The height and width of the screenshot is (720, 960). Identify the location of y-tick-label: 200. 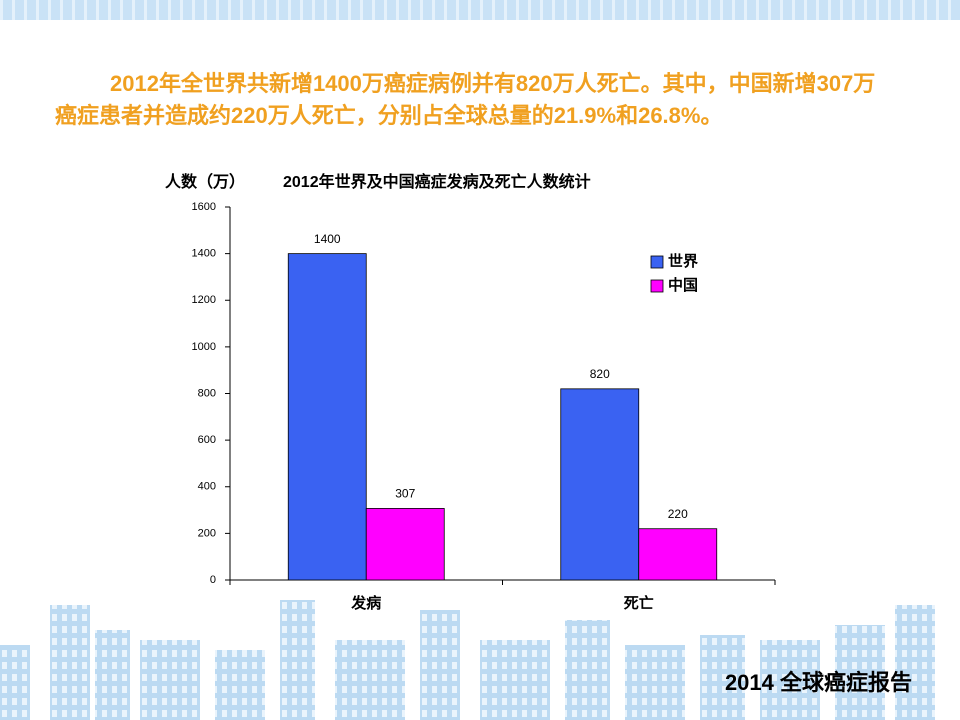
(207, 533).